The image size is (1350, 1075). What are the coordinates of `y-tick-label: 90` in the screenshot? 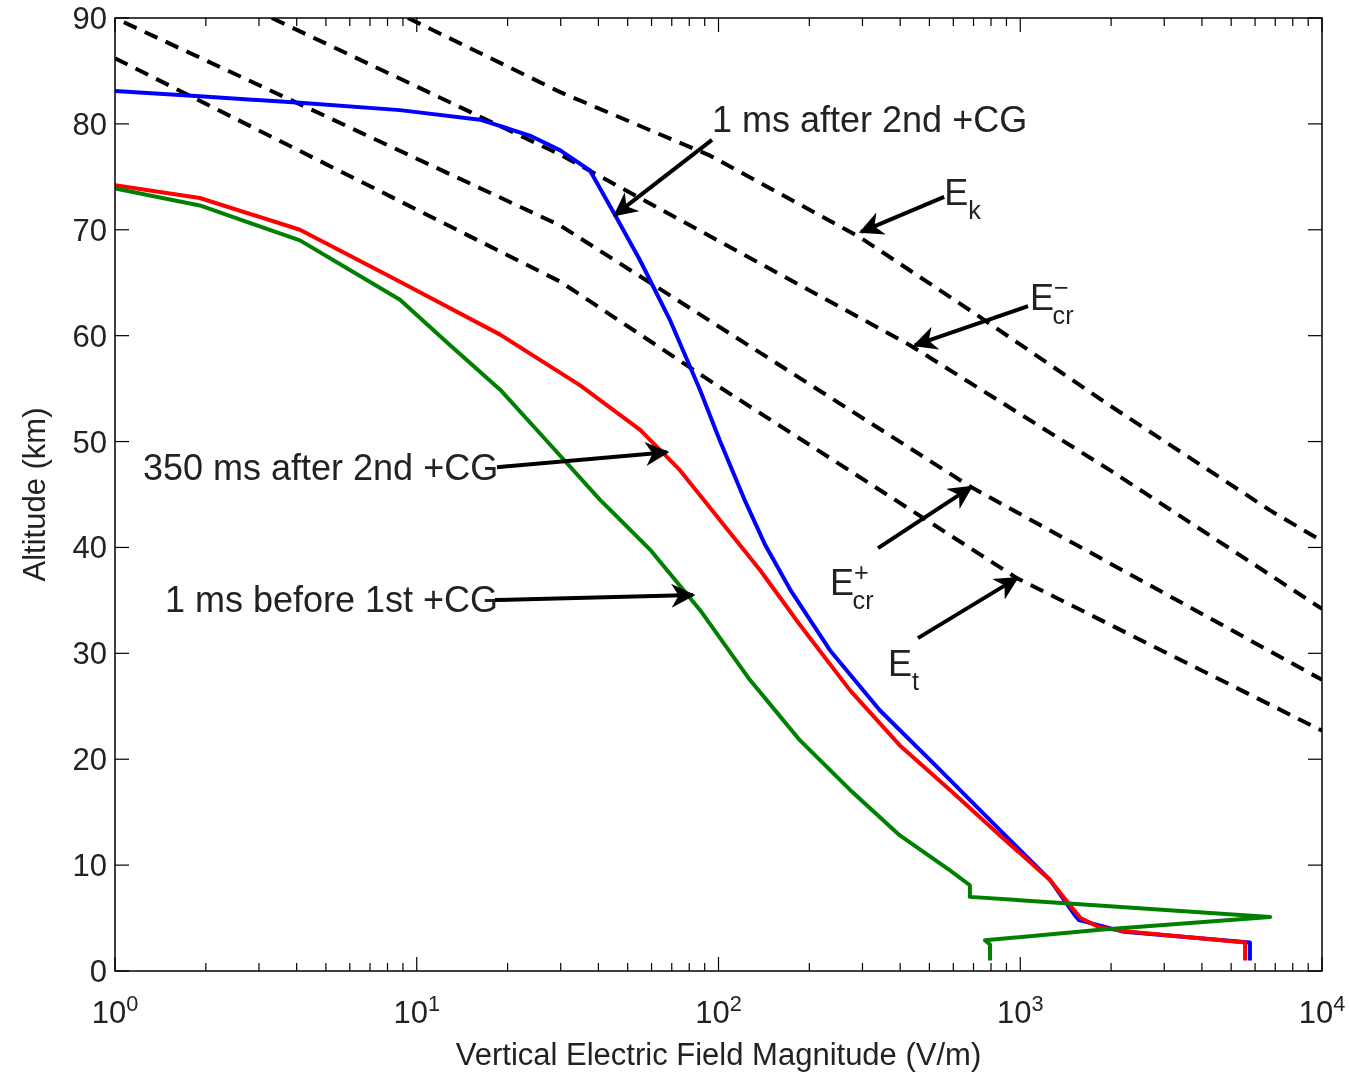 It's located at (89, 18).